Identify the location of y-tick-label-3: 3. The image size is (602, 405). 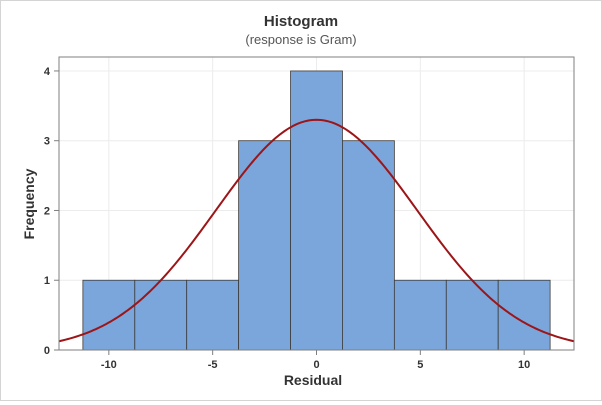
(47, 142).